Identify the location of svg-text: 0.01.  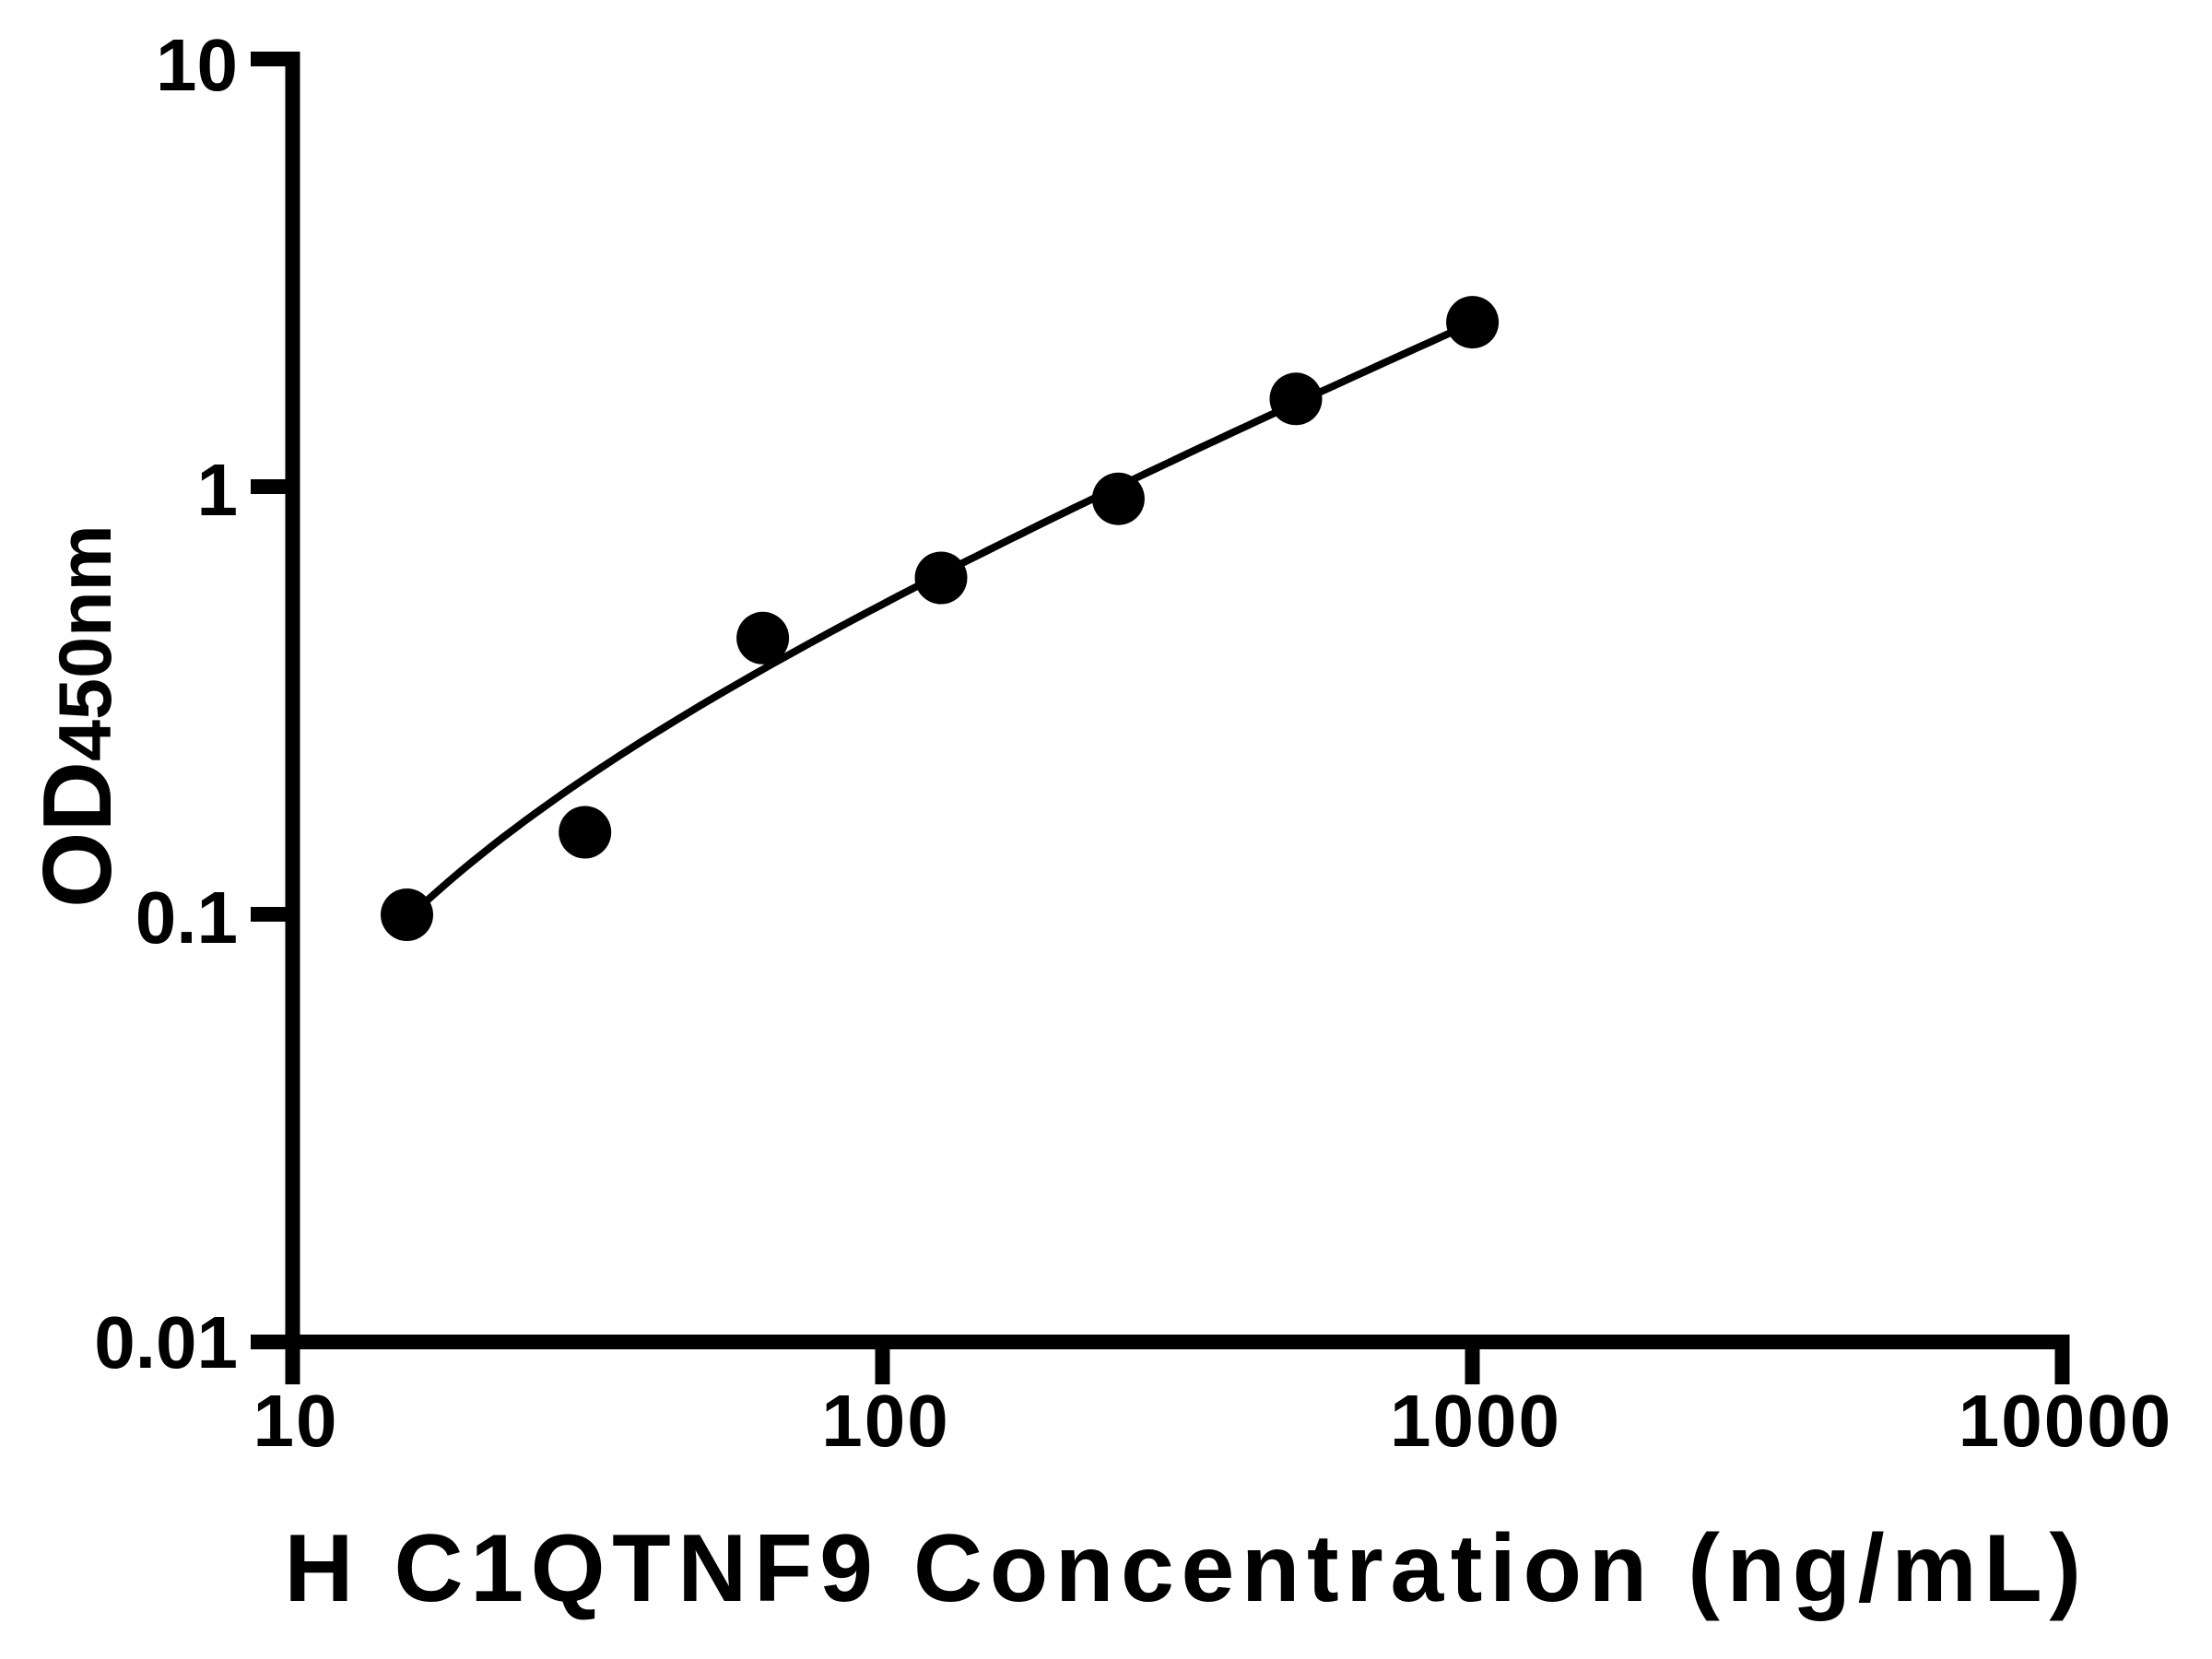
(166, 1342).